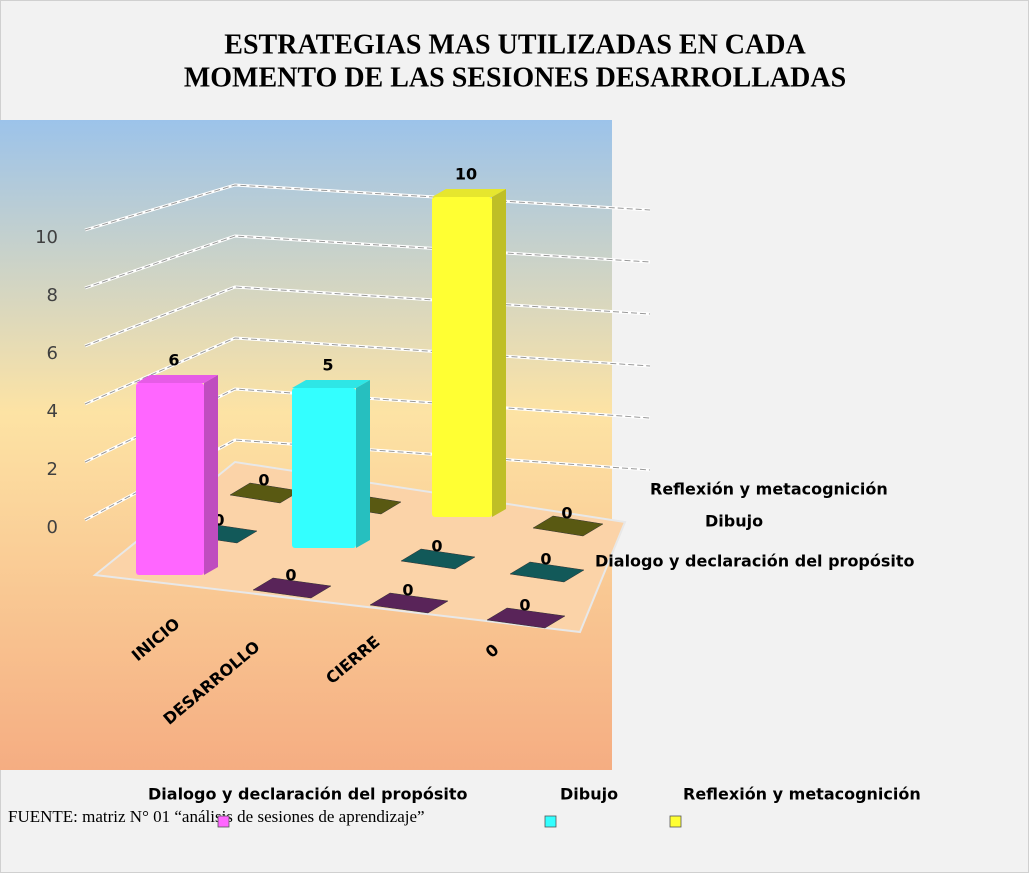 The width and height of the screenshot is (1029, 873). I want to click on data-label: 6, so click(173, 360).